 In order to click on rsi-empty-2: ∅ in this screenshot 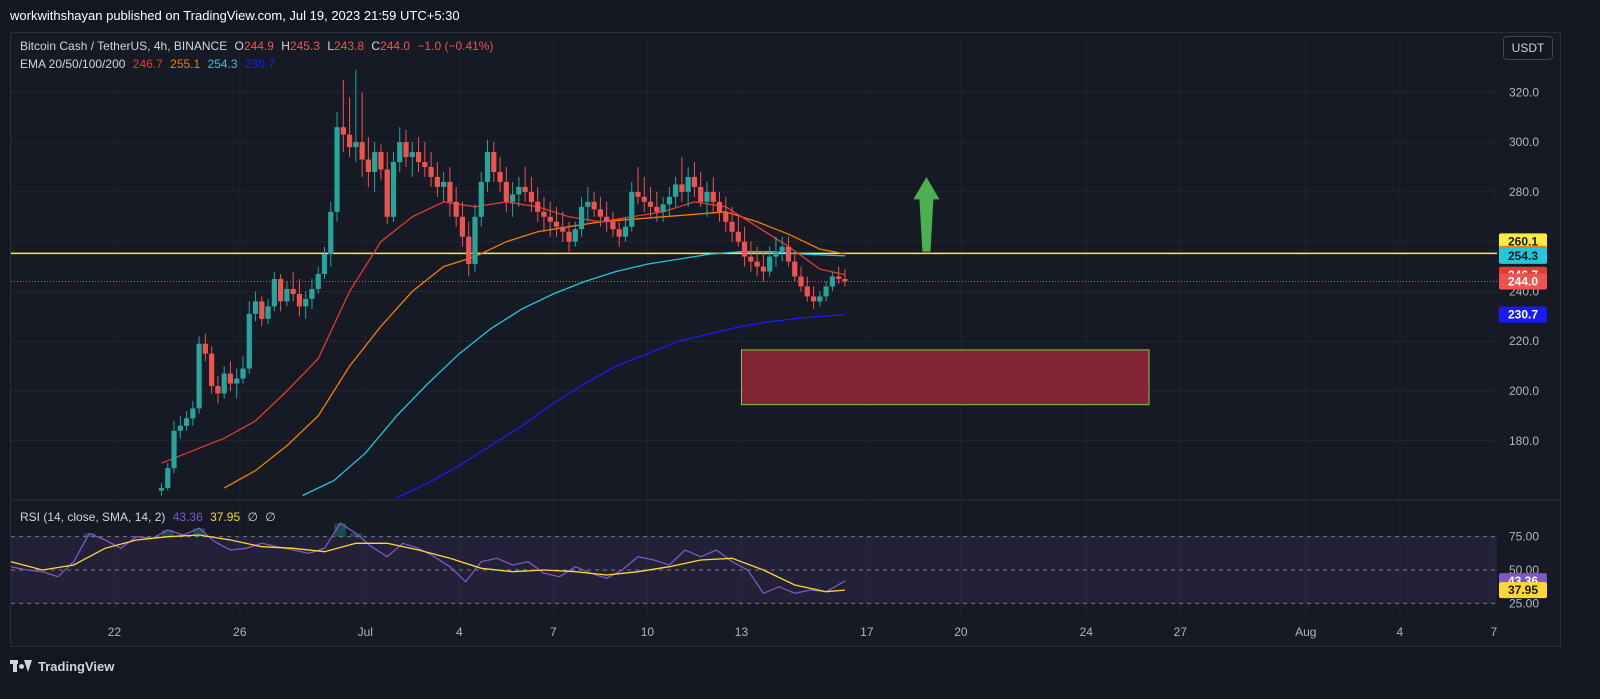, I will do `click(270, 517)`.